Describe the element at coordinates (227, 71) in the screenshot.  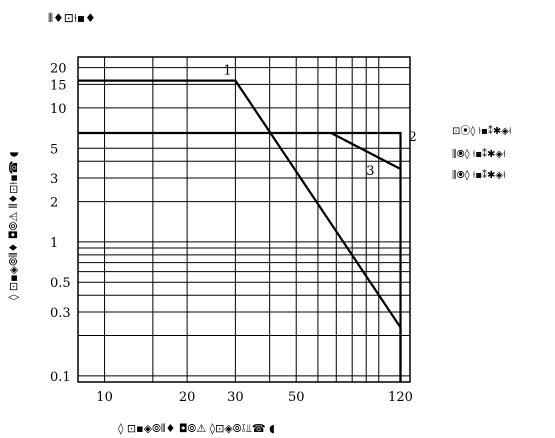
I see `series-label-1: 1` at that location.